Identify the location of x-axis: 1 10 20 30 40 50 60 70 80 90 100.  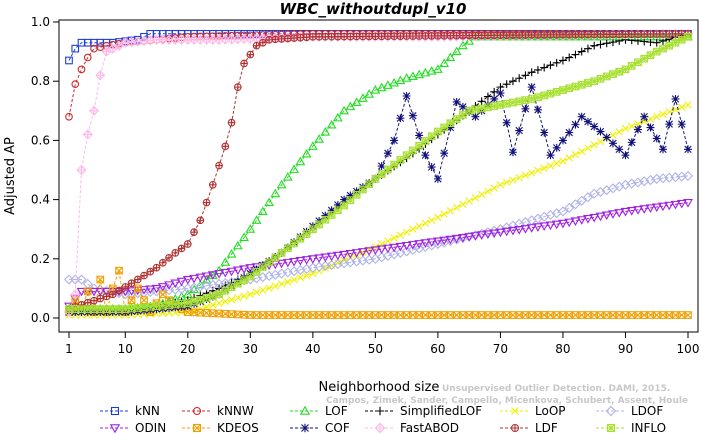
(382, 344).